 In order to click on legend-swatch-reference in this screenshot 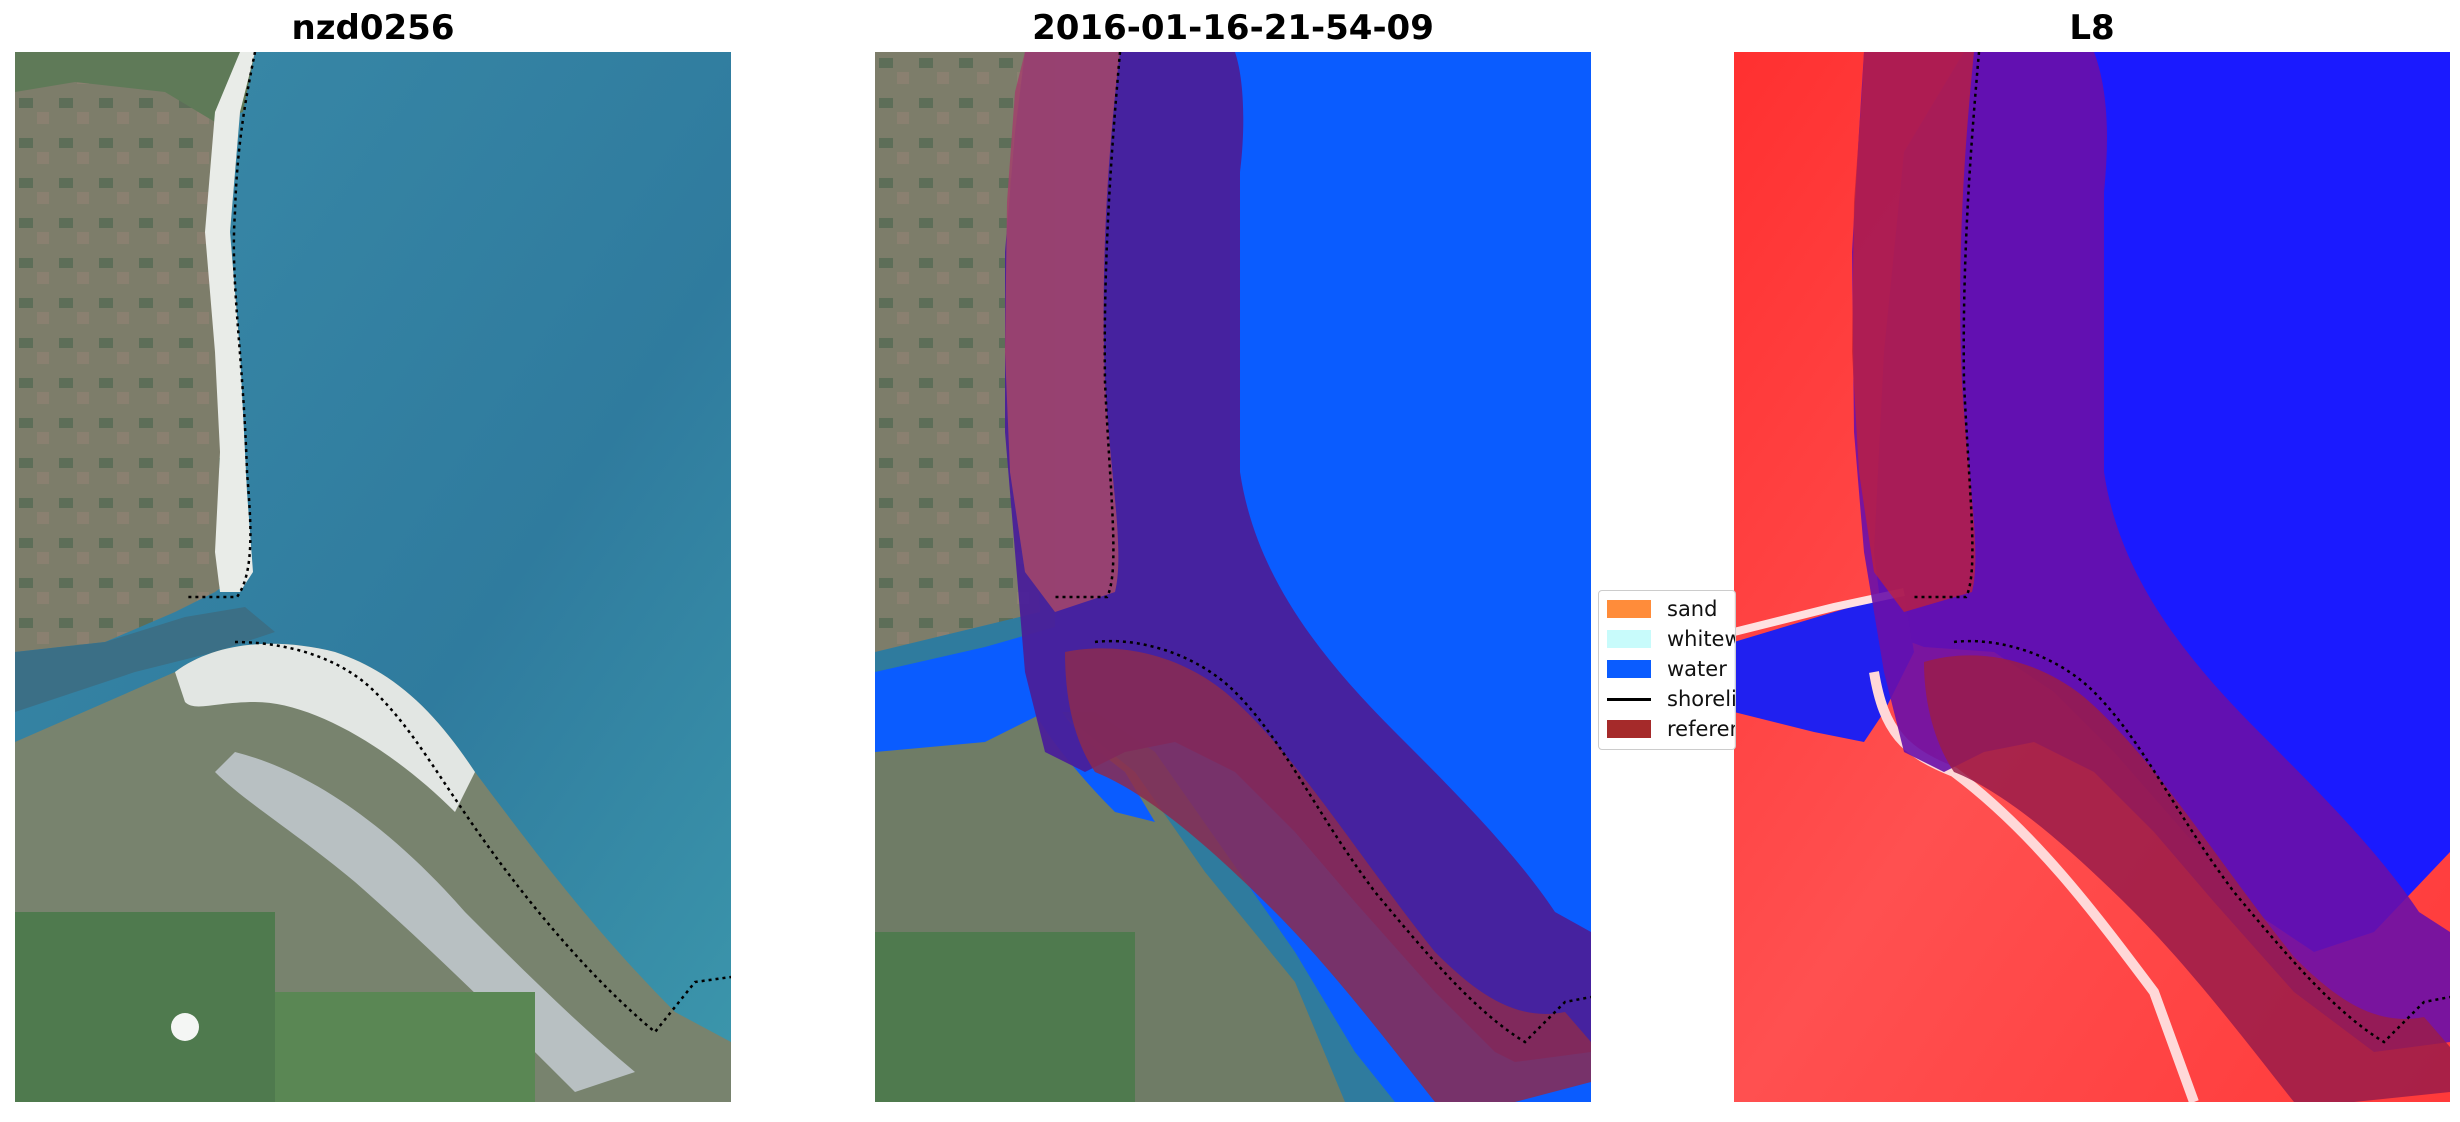, I will do `click(1629, 729)`.